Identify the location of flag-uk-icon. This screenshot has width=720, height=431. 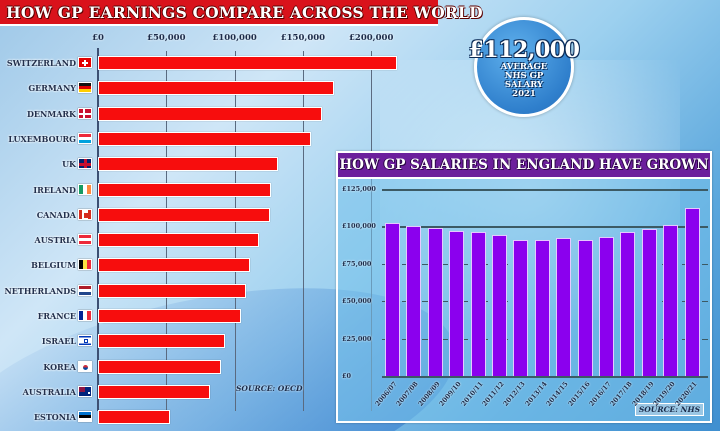
(85, 164).